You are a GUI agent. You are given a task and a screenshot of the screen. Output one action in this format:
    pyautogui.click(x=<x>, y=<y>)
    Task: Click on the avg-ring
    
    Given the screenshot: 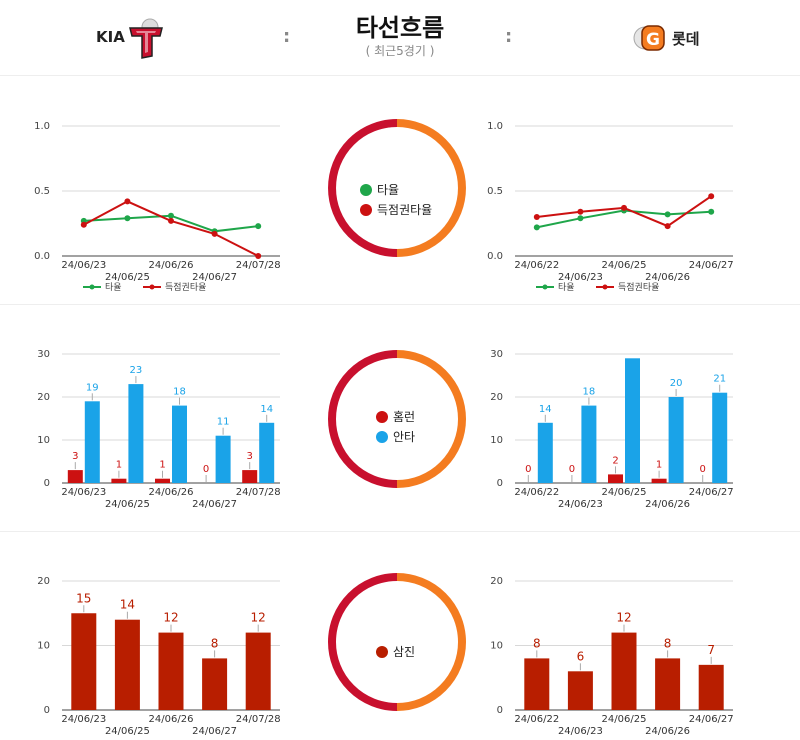 What is the action you would take?
    pyautogui.click(x=397, y=188)
    